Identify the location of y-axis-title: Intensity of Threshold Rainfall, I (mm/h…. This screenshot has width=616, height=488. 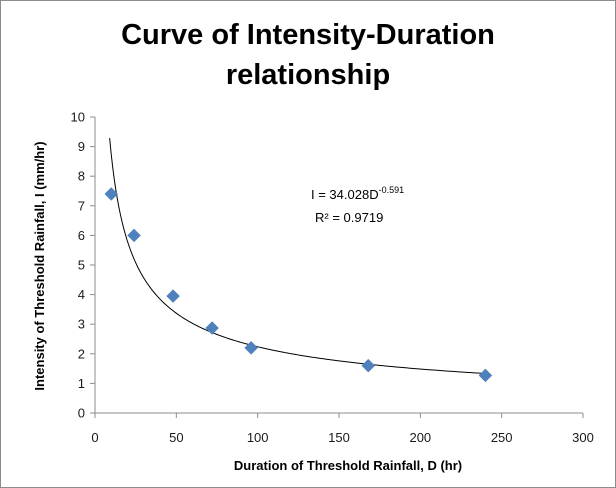
(39, 265).